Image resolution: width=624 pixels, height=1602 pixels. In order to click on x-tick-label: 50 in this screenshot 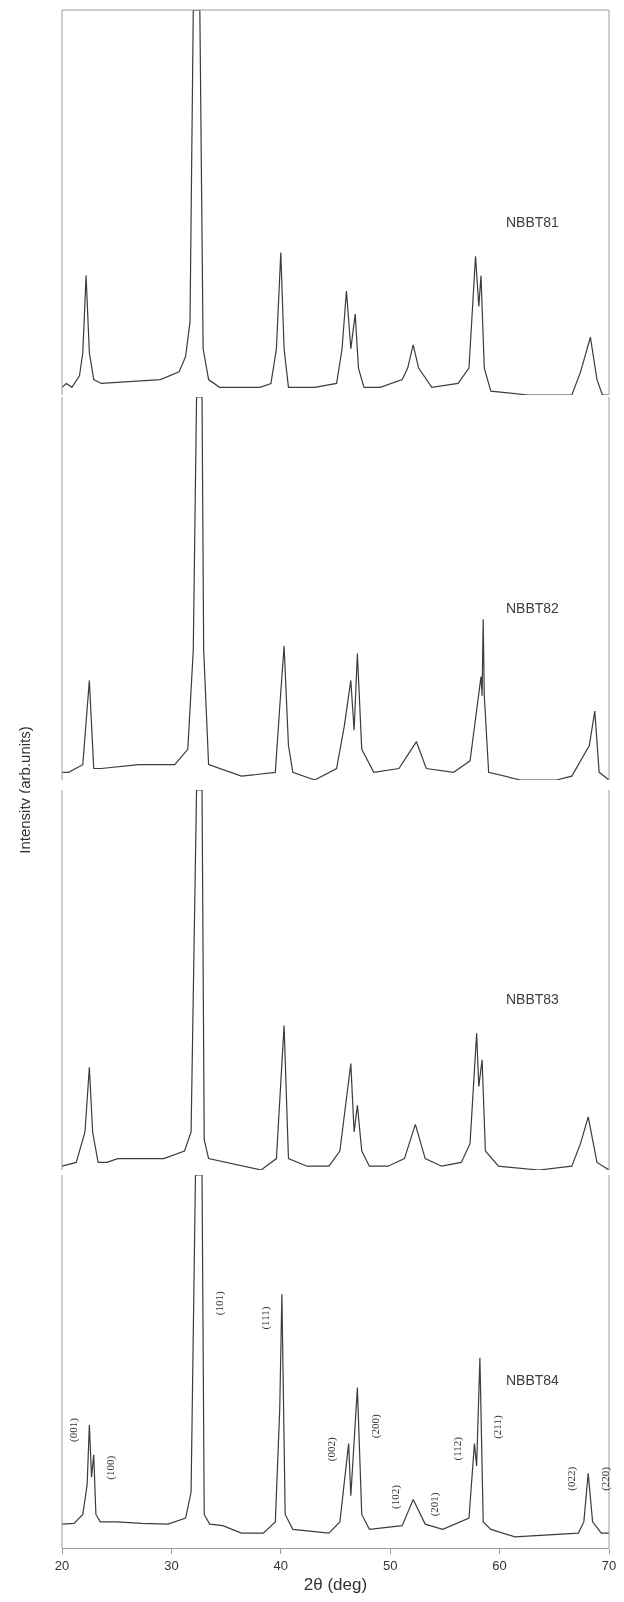, I will do `click(390, 1565)`.